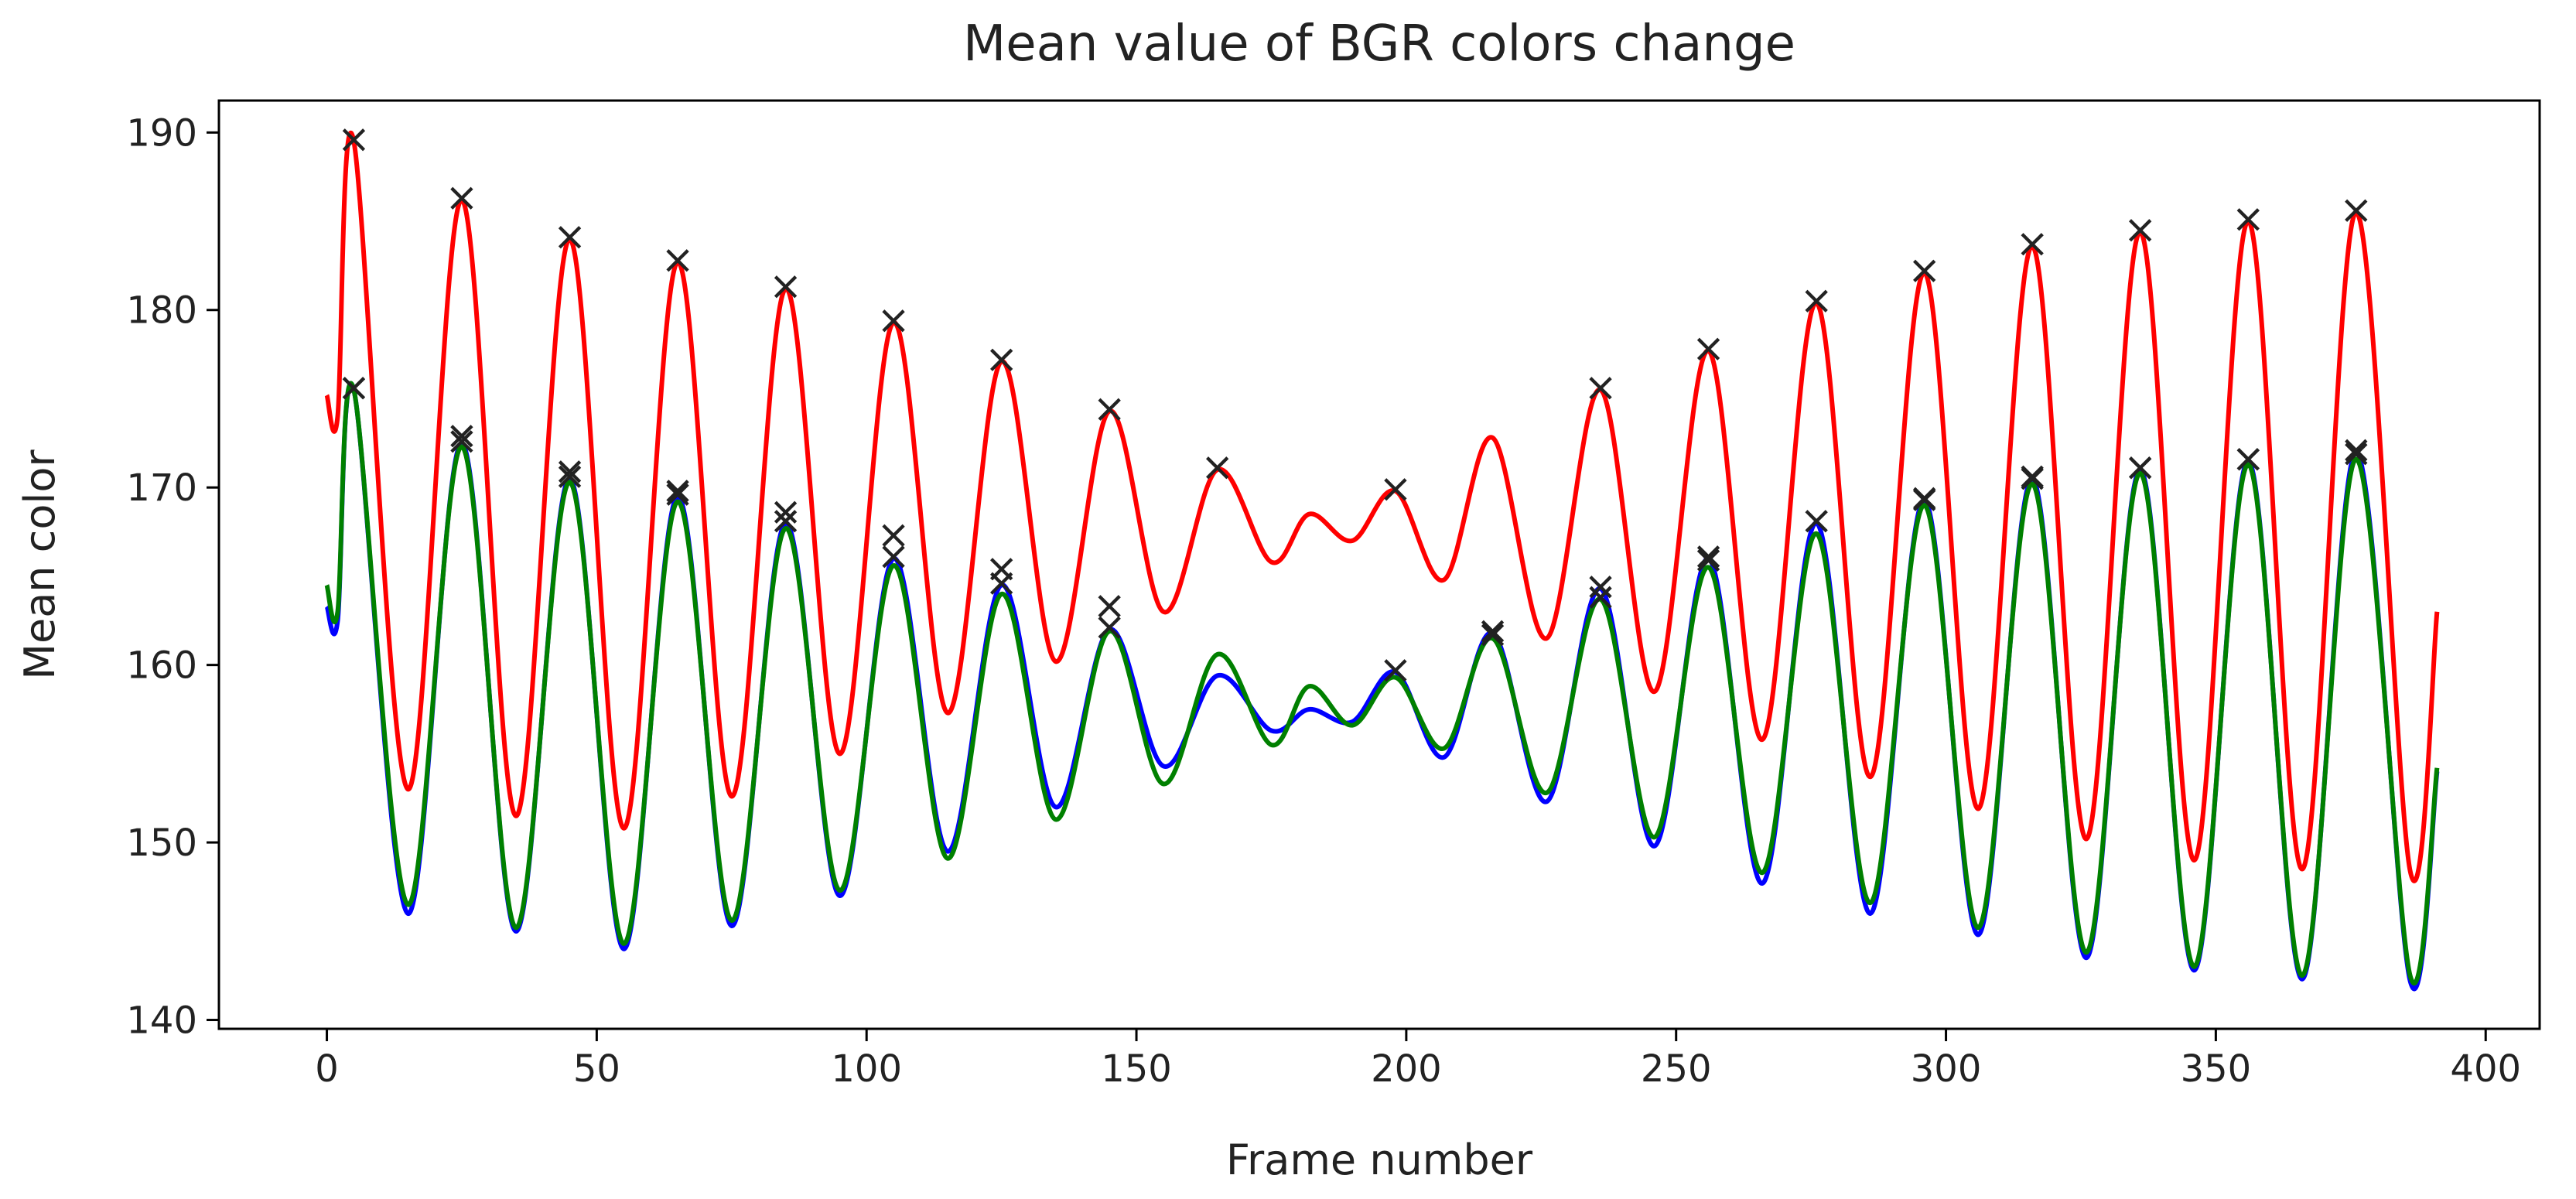 This screenshot has width=2576, height=1199. I want to click on x-axis: 0 50 100 150 200 250 300 350 400, so click(1418, 1060).